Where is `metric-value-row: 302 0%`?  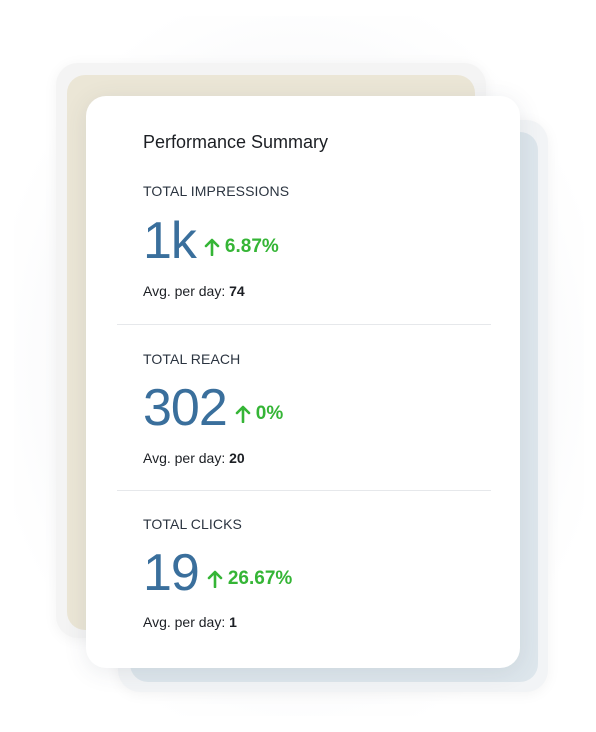
metric-value-row: 302 0% is located at coordinates (213, 408).